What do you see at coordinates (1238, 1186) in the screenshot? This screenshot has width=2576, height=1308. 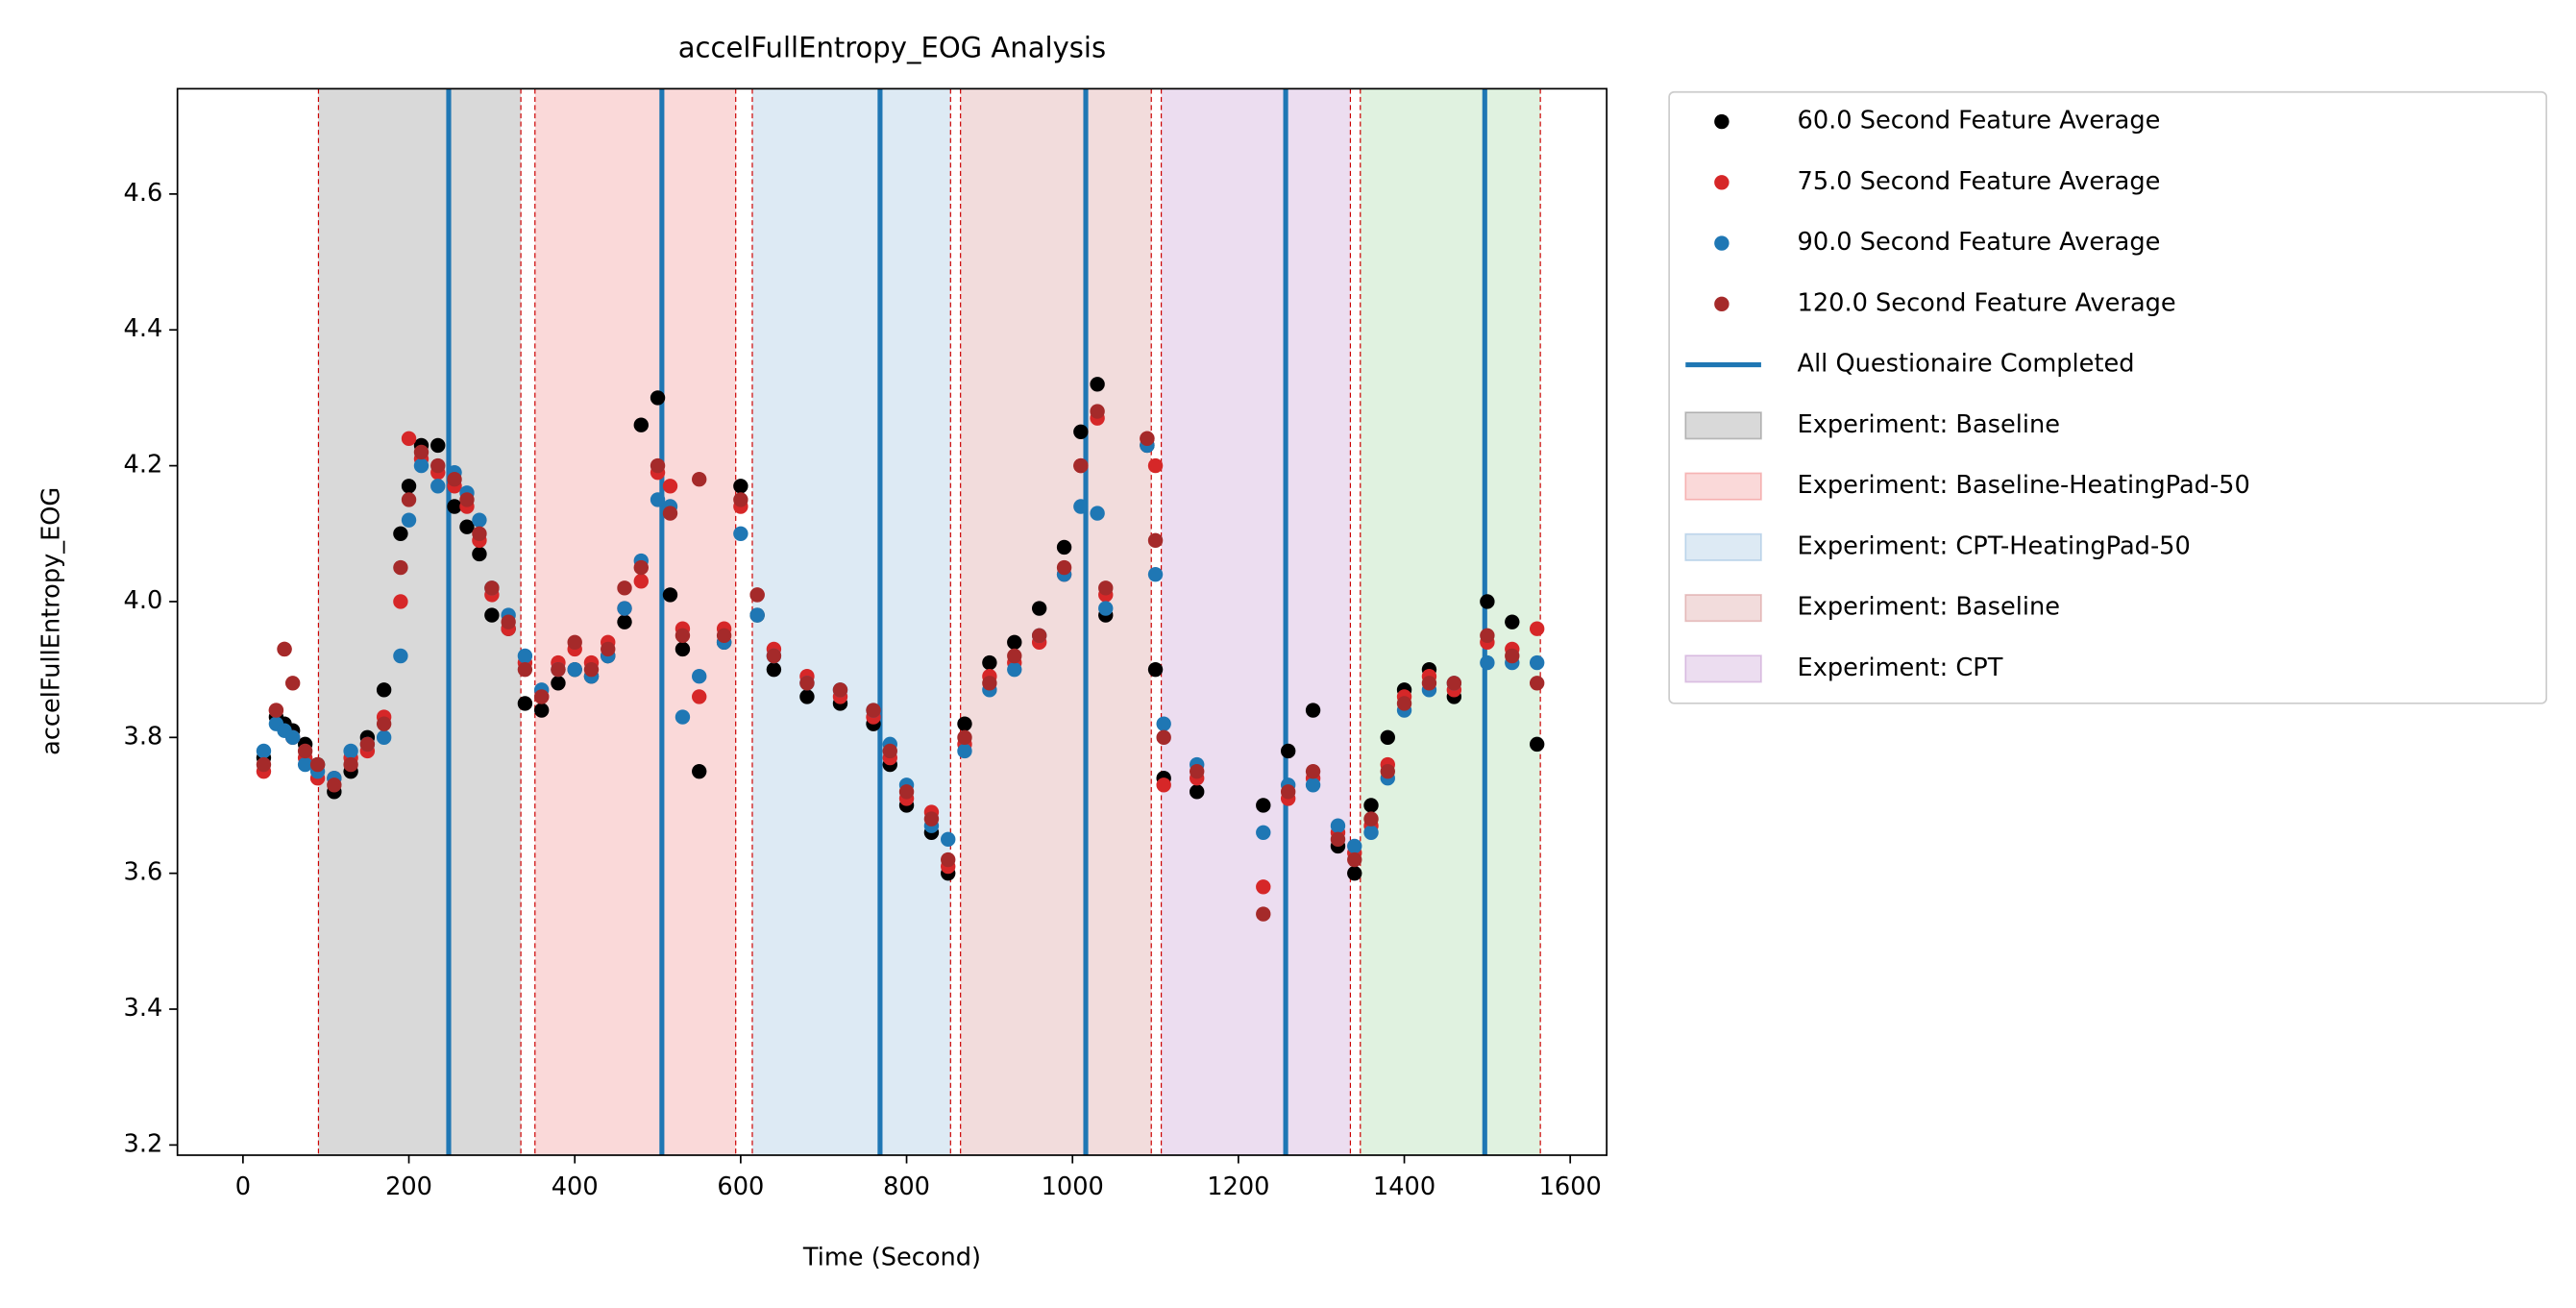 I see `x-tick-label: 1200` at bounding box center [1238, 1186].